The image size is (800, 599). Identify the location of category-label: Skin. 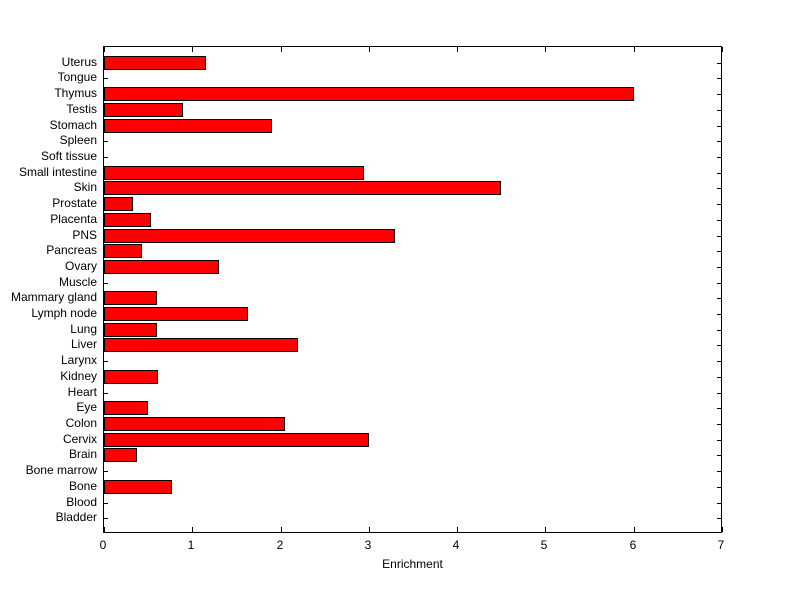
(85, 187).